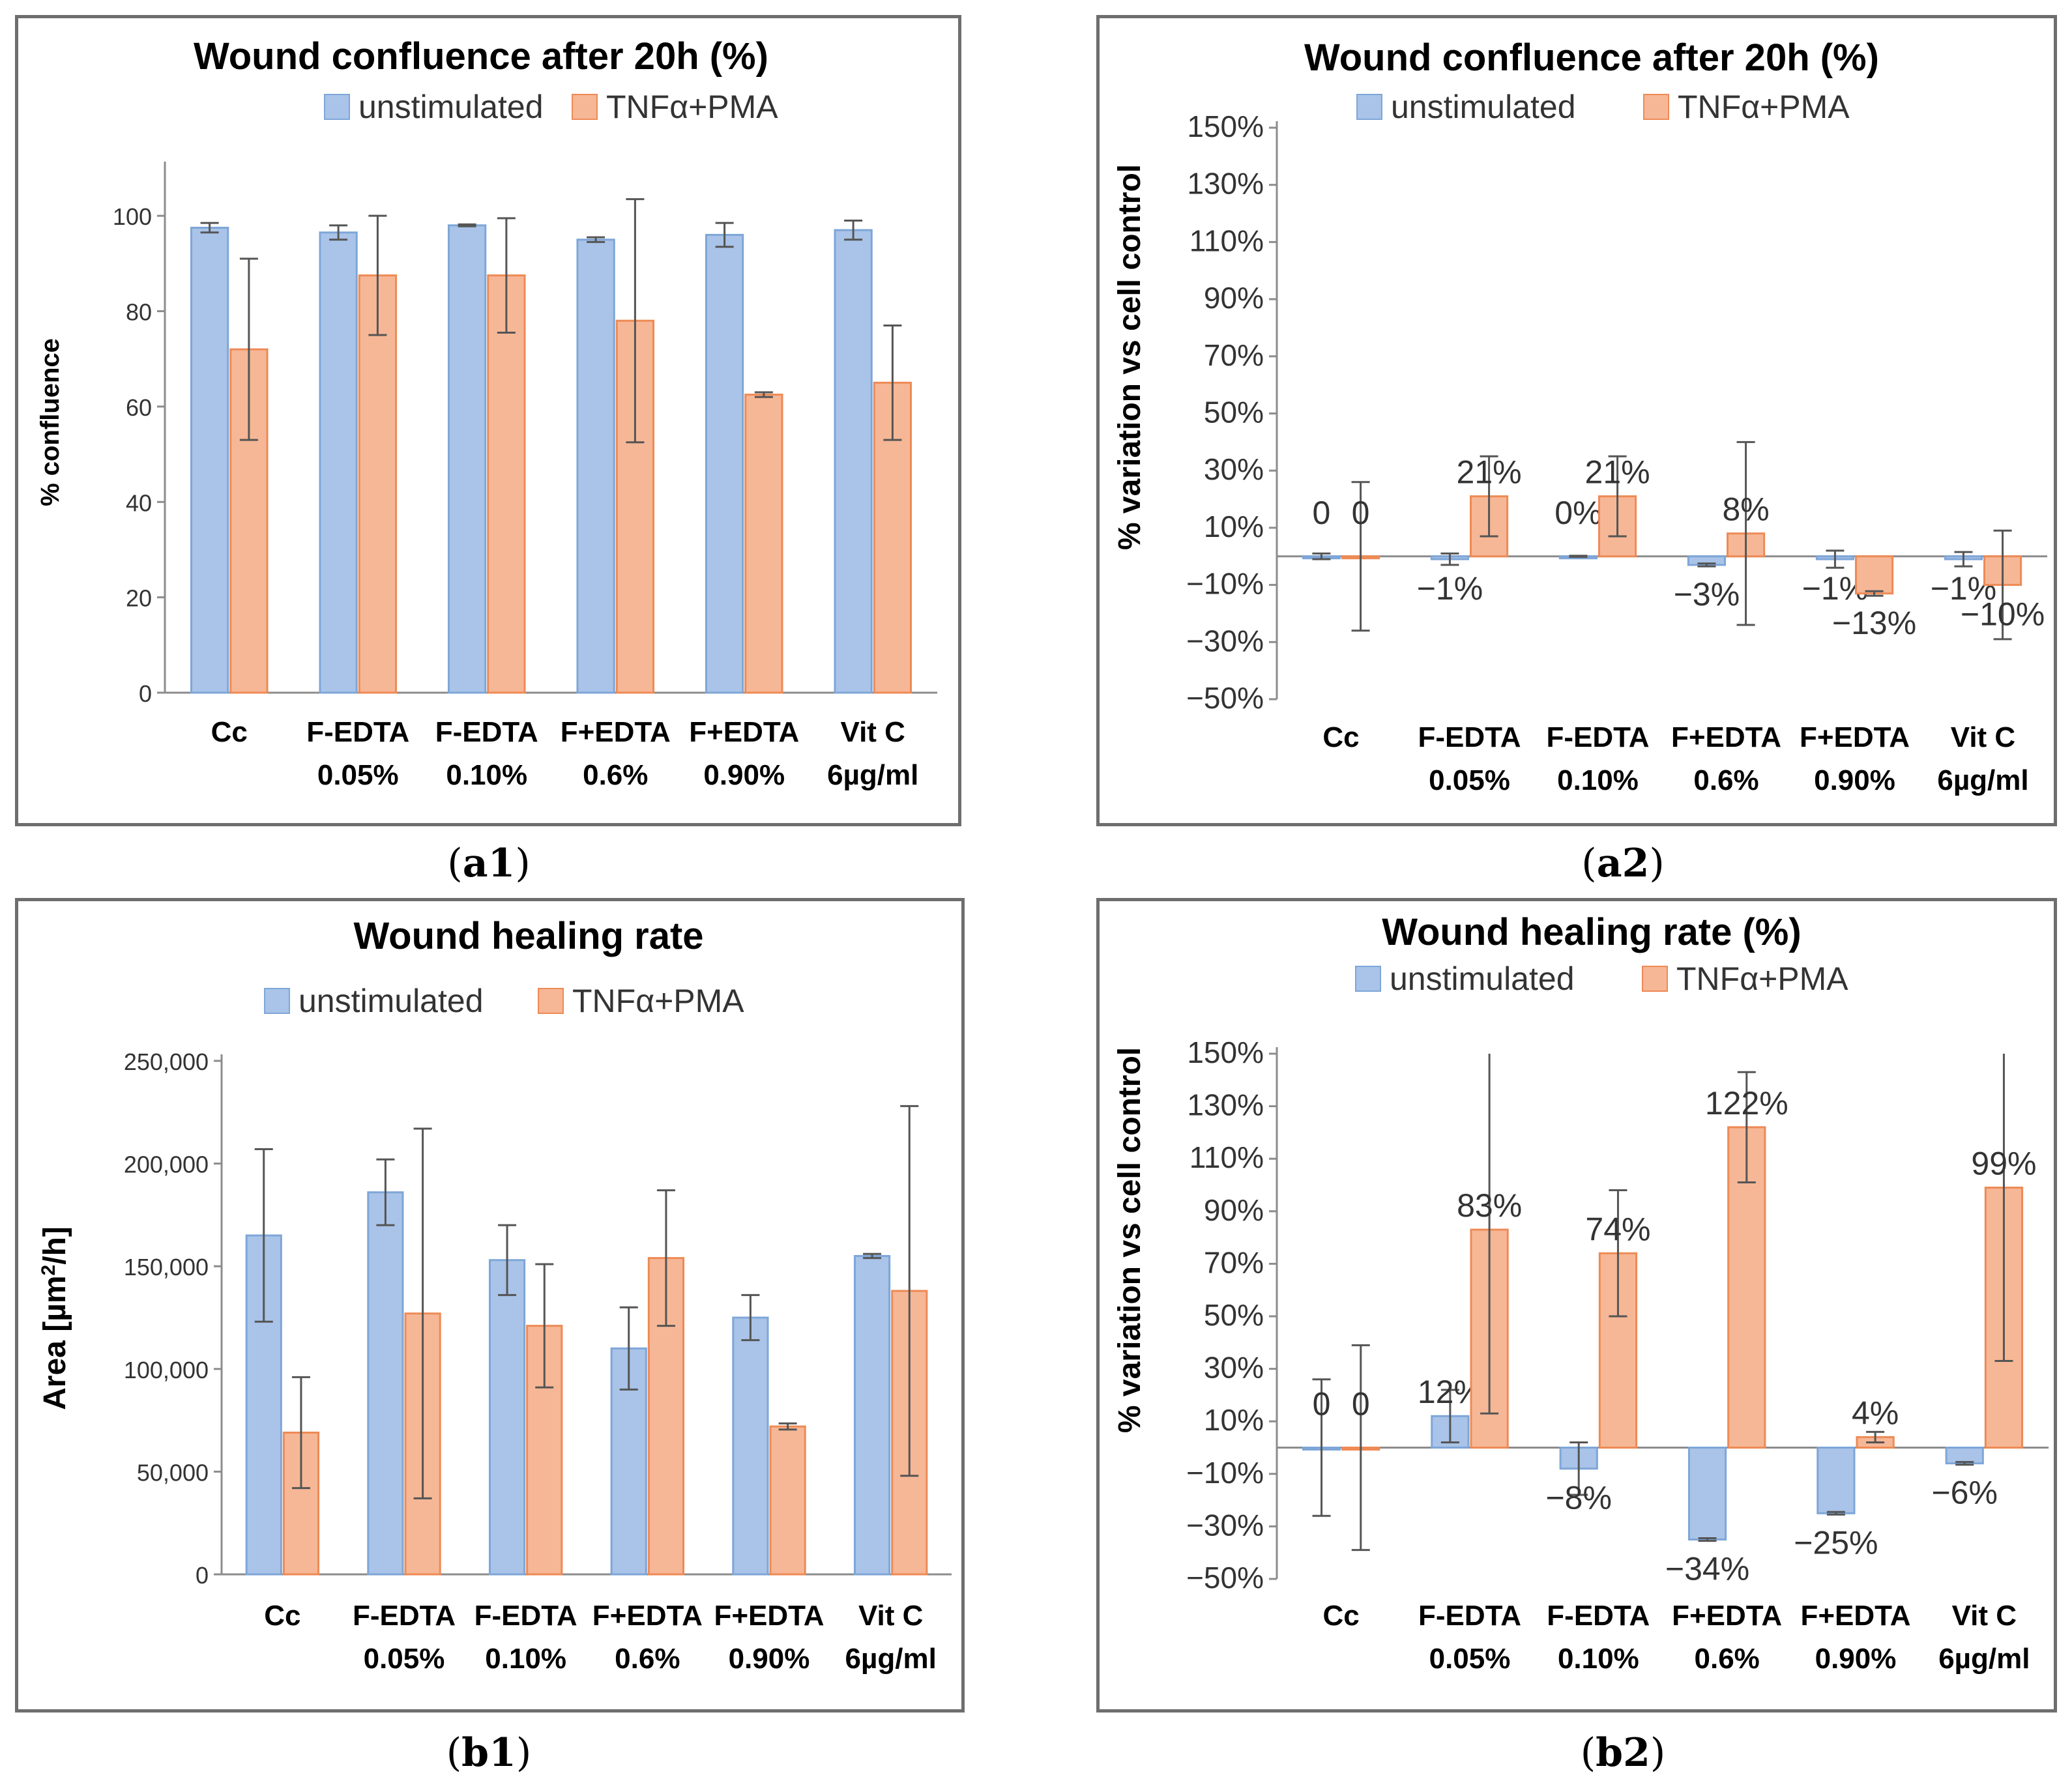 The height and width of the screenshot is (1792, 2072). I want to click on y-tick-label: 100,000, so click(166, 1370).